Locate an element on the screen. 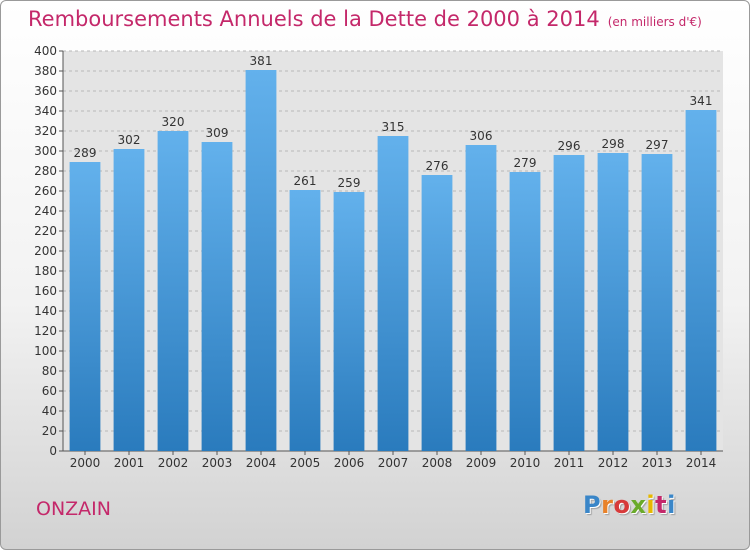  data-label: 297 is located at coordinates (657, 145).